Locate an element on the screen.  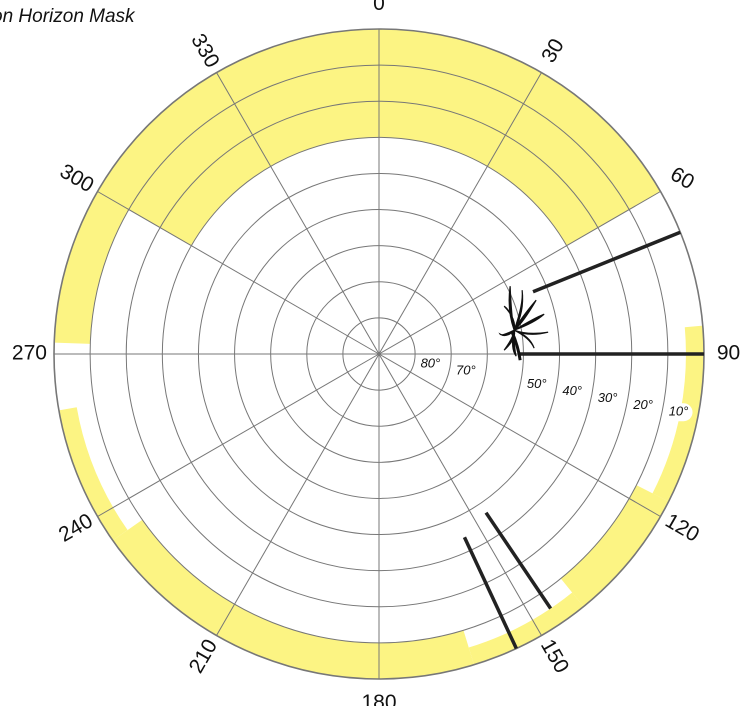
azimuth-label-30: 30 is located at coordinates (553, 51).